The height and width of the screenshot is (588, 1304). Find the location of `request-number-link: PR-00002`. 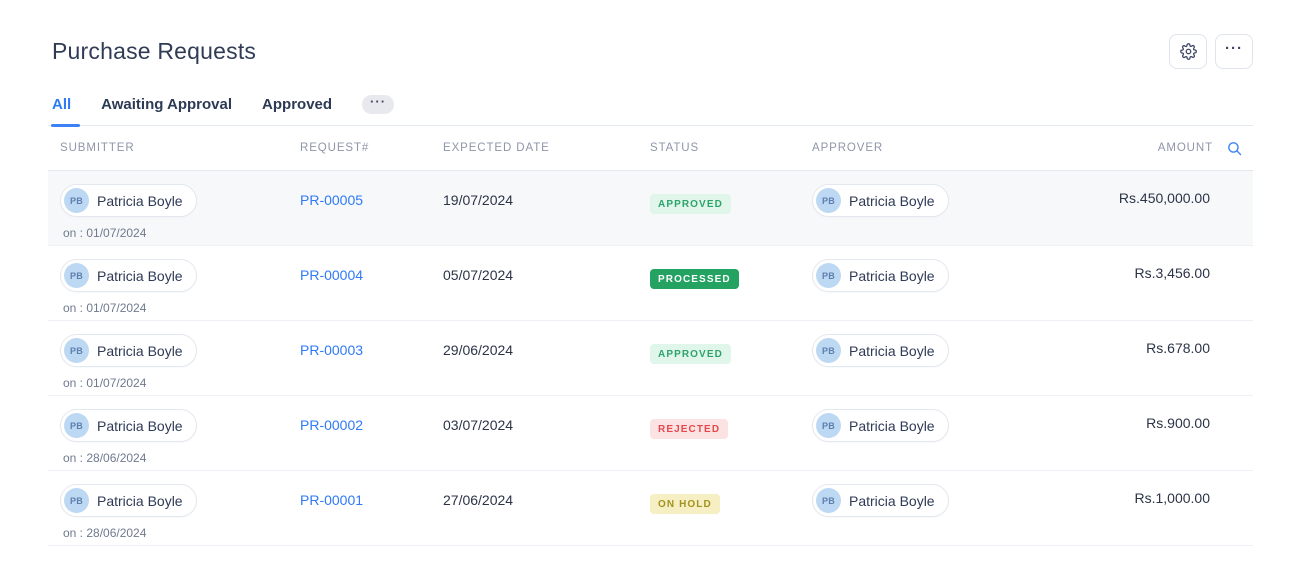

request-number-link: PR-00002 is located at coordinates (332, 425).